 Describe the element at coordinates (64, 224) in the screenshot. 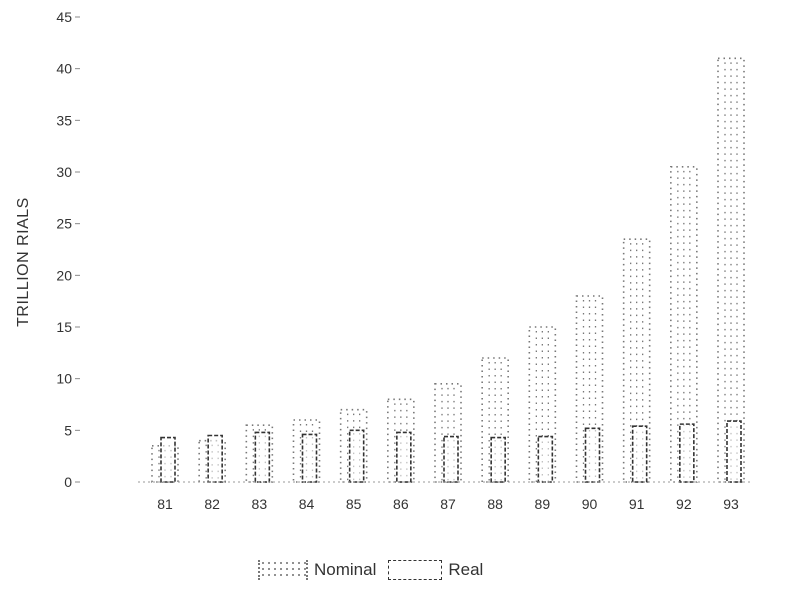

I see `y-tick-label: 25` at that location.